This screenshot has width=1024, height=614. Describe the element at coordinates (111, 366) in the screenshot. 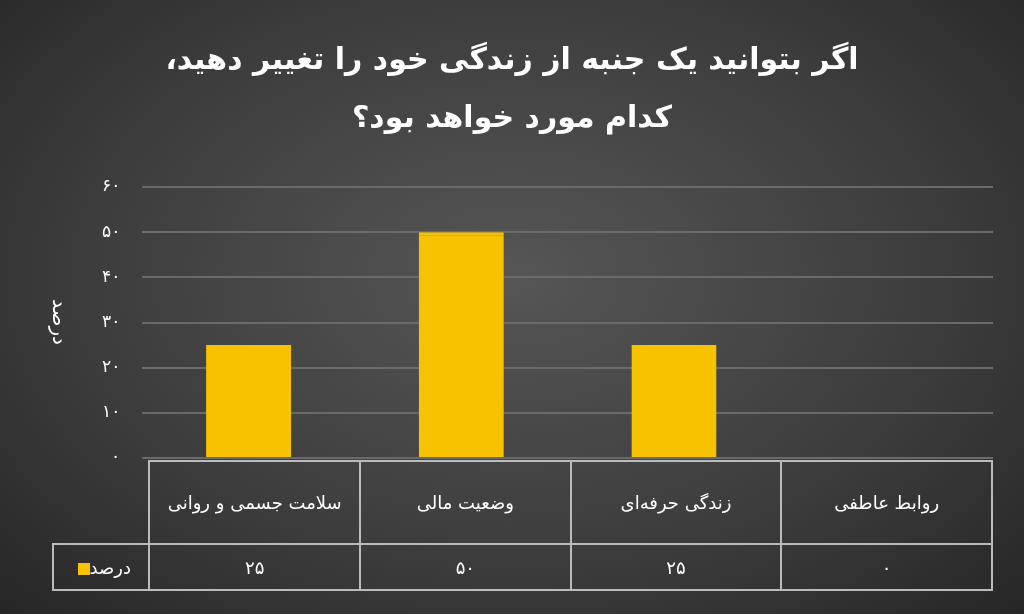

I see `y-tick-label: ۲۰` at that location.